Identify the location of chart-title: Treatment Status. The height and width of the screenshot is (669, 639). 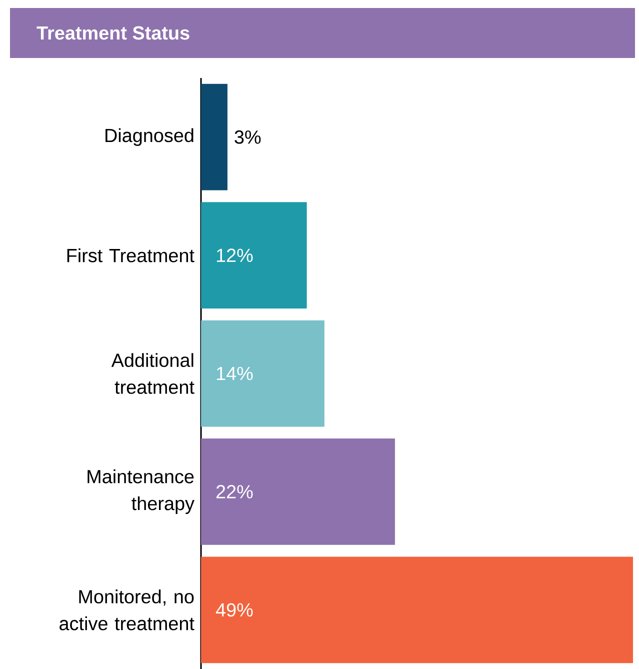
(113, 33).